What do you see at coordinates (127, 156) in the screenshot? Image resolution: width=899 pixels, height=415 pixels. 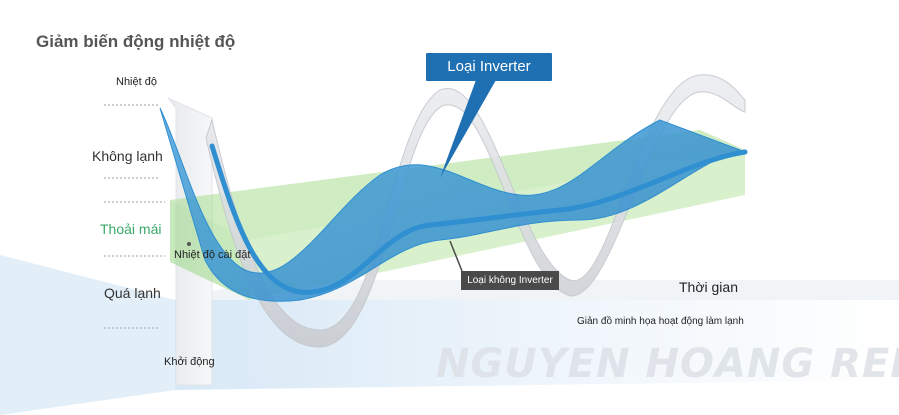 I see `level-label-hot: Không lạnh` at bounding box center [127, 156].